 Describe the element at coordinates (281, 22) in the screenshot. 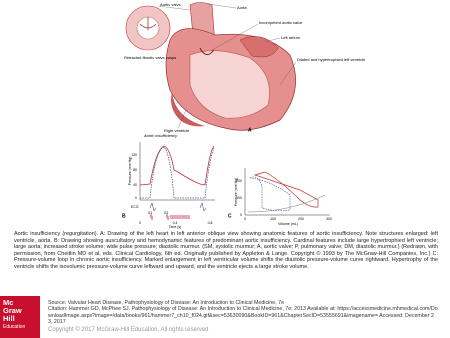

I see `label: Incompetent aortic valve` at that location.